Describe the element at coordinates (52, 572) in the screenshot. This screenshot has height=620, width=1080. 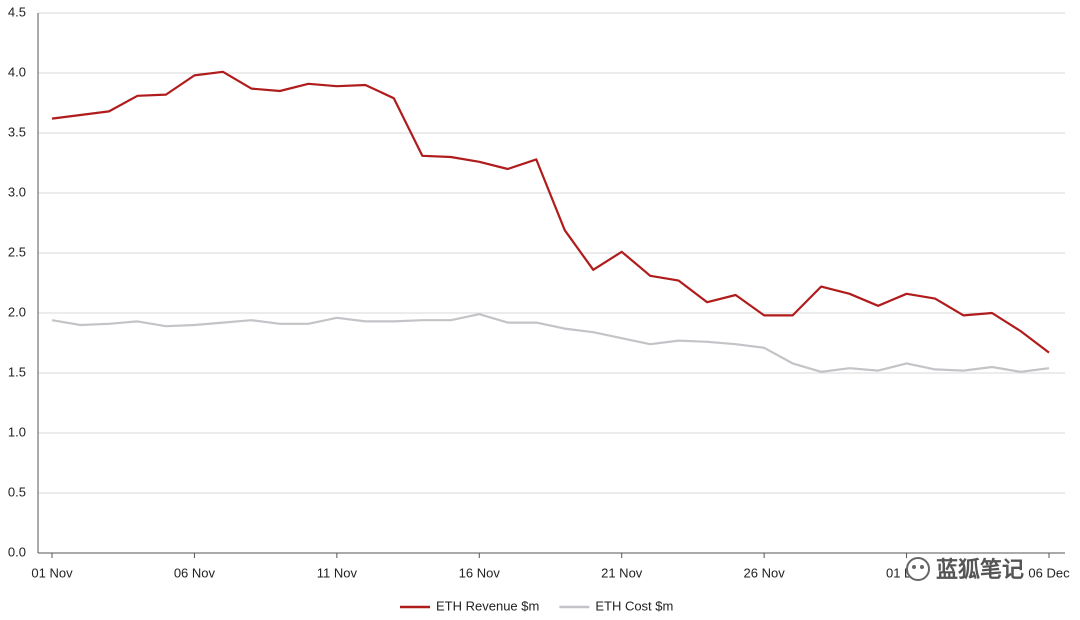
I see `x-tick-label: 01 Nov` at that location.